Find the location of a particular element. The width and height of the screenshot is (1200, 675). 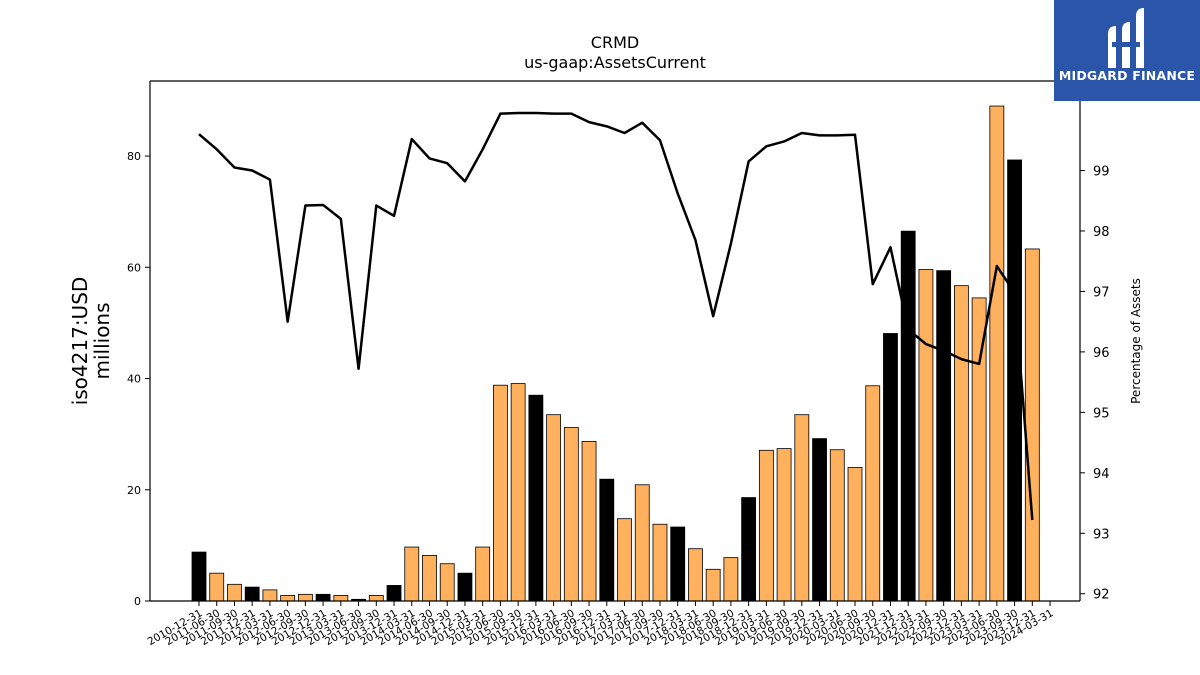

y2-tick-label: 99 is located at coordinates (1101, 171).